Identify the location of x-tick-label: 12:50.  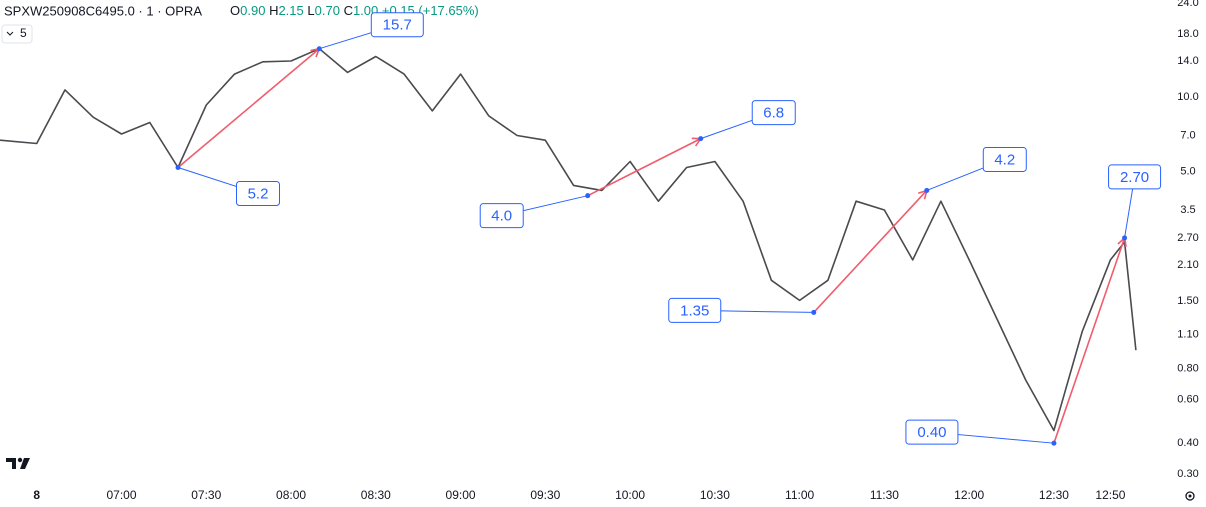
(1110, 495).